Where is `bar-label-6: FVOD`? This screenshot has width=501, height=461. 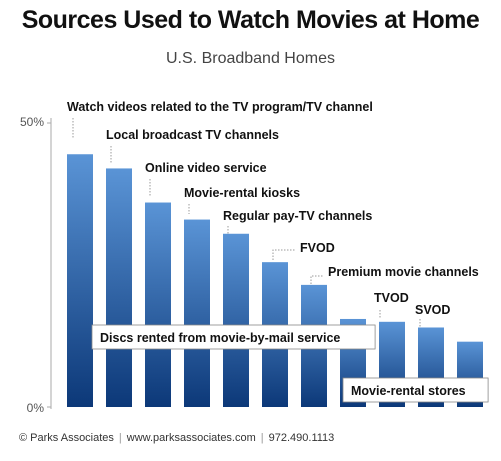
bar-label-6: FVOD is located at coordinates (317, 248).